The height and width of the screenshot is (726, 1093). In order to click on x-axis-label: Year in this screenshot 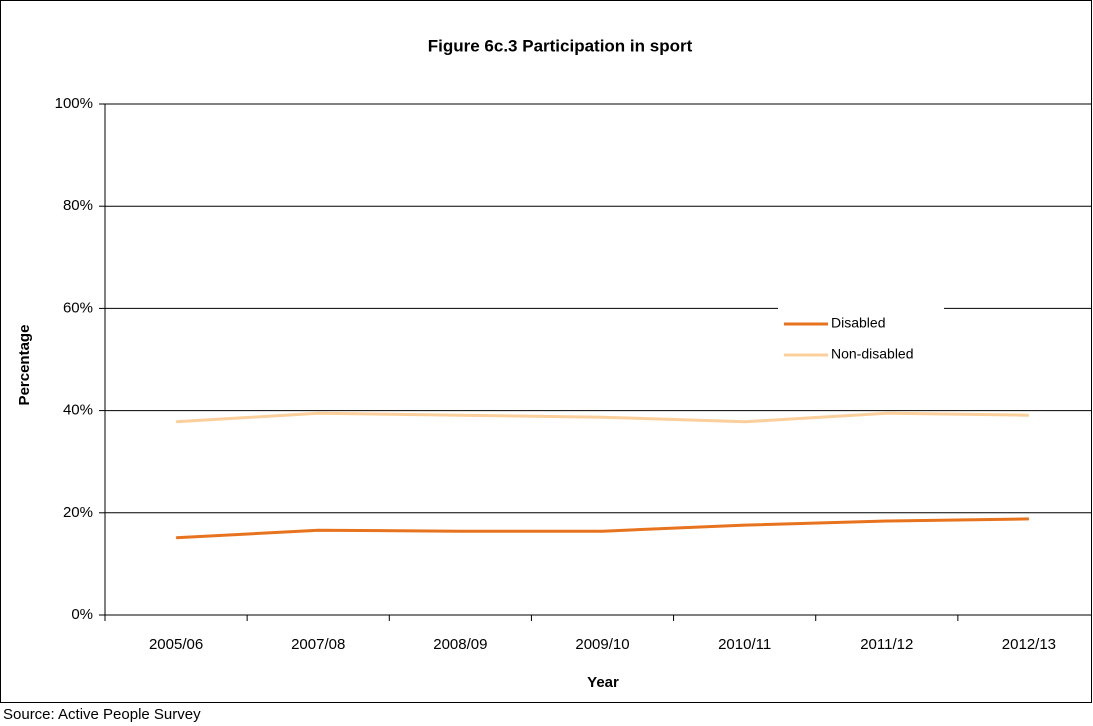, I will do `click(603, 682)`.